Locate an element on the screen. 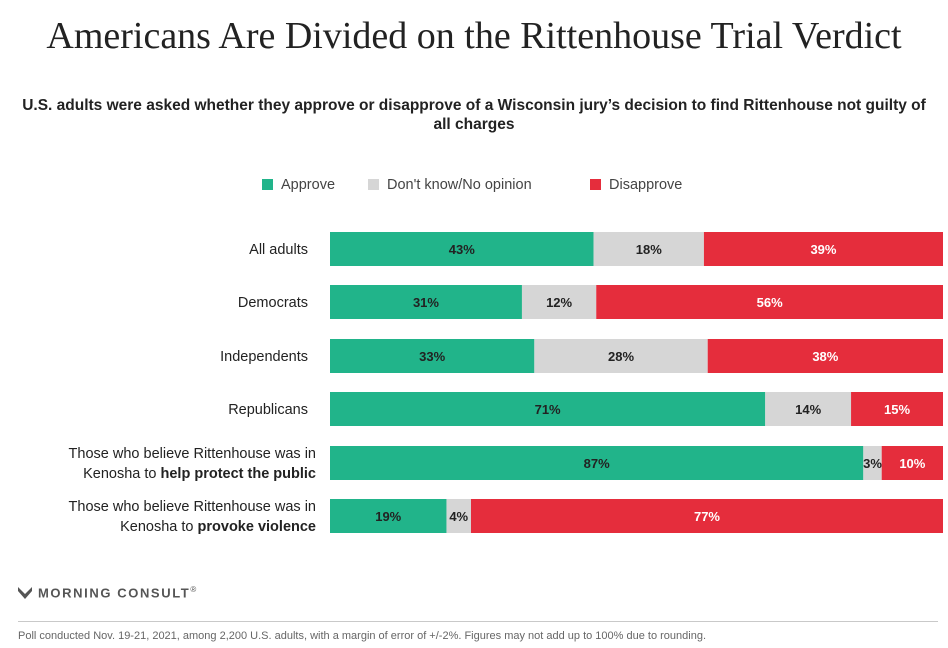 The height and width of the screenshot is (648, 948). brand-trademark: ® is located at coordinates (194, 589).